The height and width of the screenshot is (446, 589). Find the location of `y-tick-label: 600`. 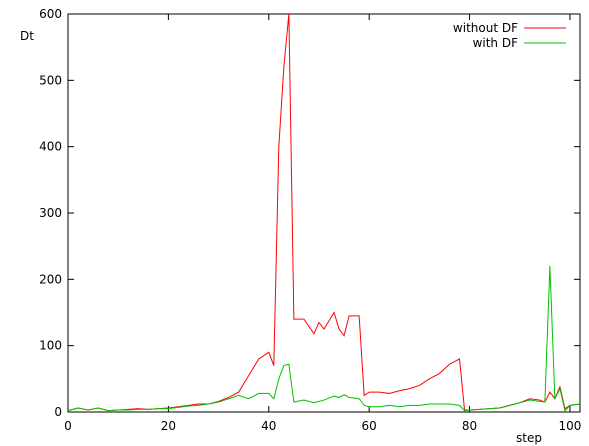

y-tick-label: 600 is located at coordinates (50, 14).